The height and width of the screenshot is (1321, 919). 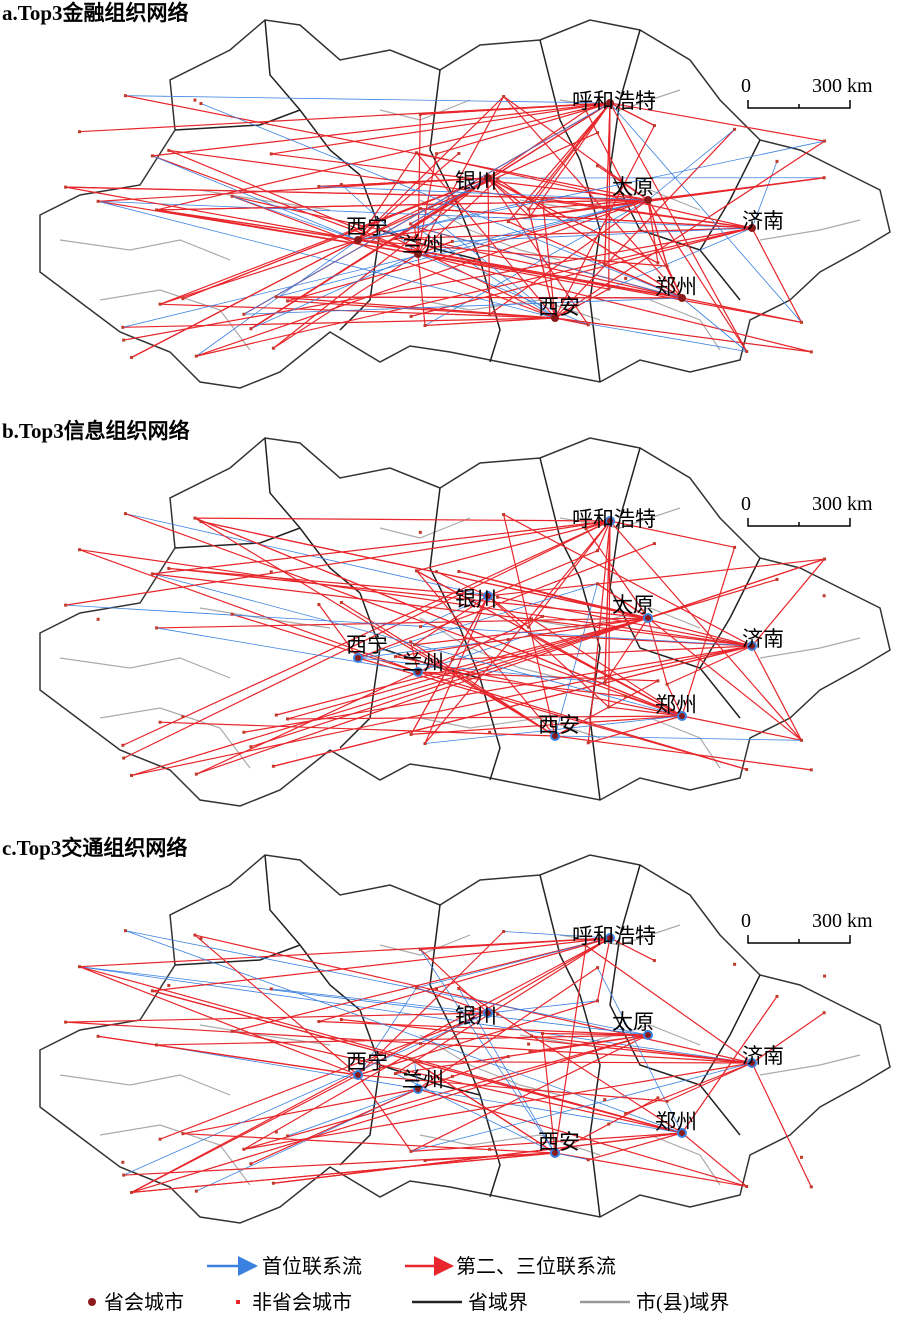 What do you see at coordinates (682, 1302) in the screenshot?
I see `legend-label: 市(县)域界` at bounding box center [682, 1302].